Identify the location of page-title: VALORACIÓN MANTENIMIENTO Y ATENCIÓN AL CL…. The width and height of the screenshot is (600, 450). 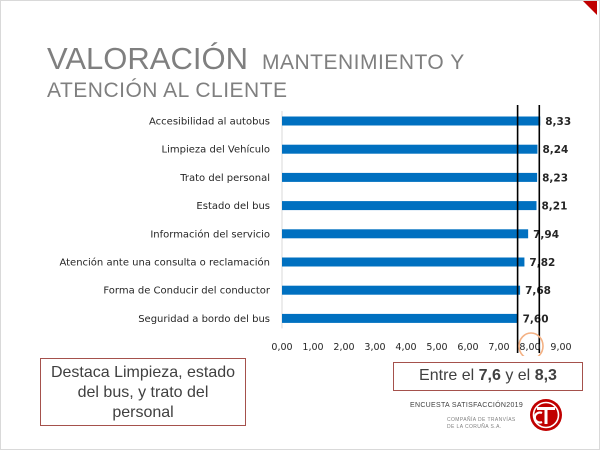
(256, 72).